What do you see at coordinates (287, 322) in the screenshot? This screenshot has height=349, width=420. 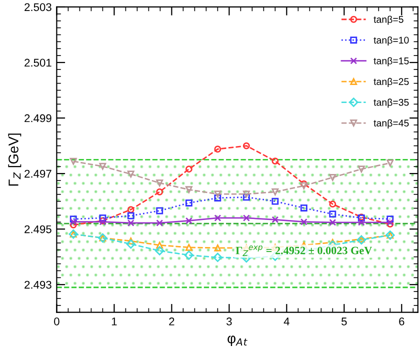 I see `x-tick-label: 4` at bounding box center [287, 322].